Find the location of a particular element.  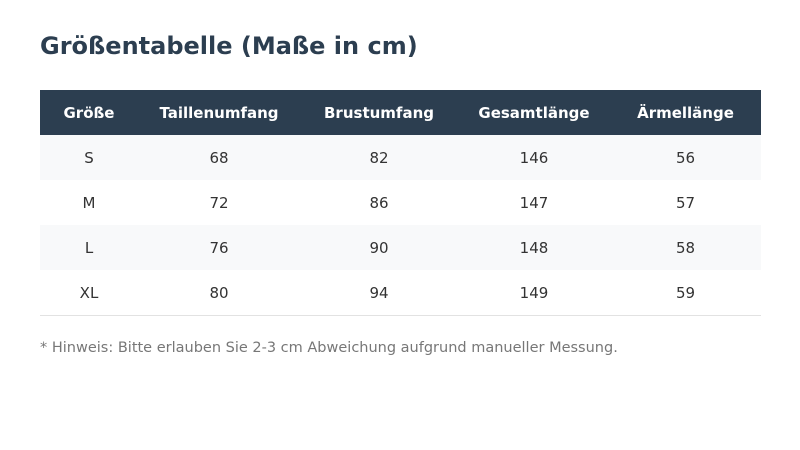

table-cell: 146 is located at coordinates (534, 157).